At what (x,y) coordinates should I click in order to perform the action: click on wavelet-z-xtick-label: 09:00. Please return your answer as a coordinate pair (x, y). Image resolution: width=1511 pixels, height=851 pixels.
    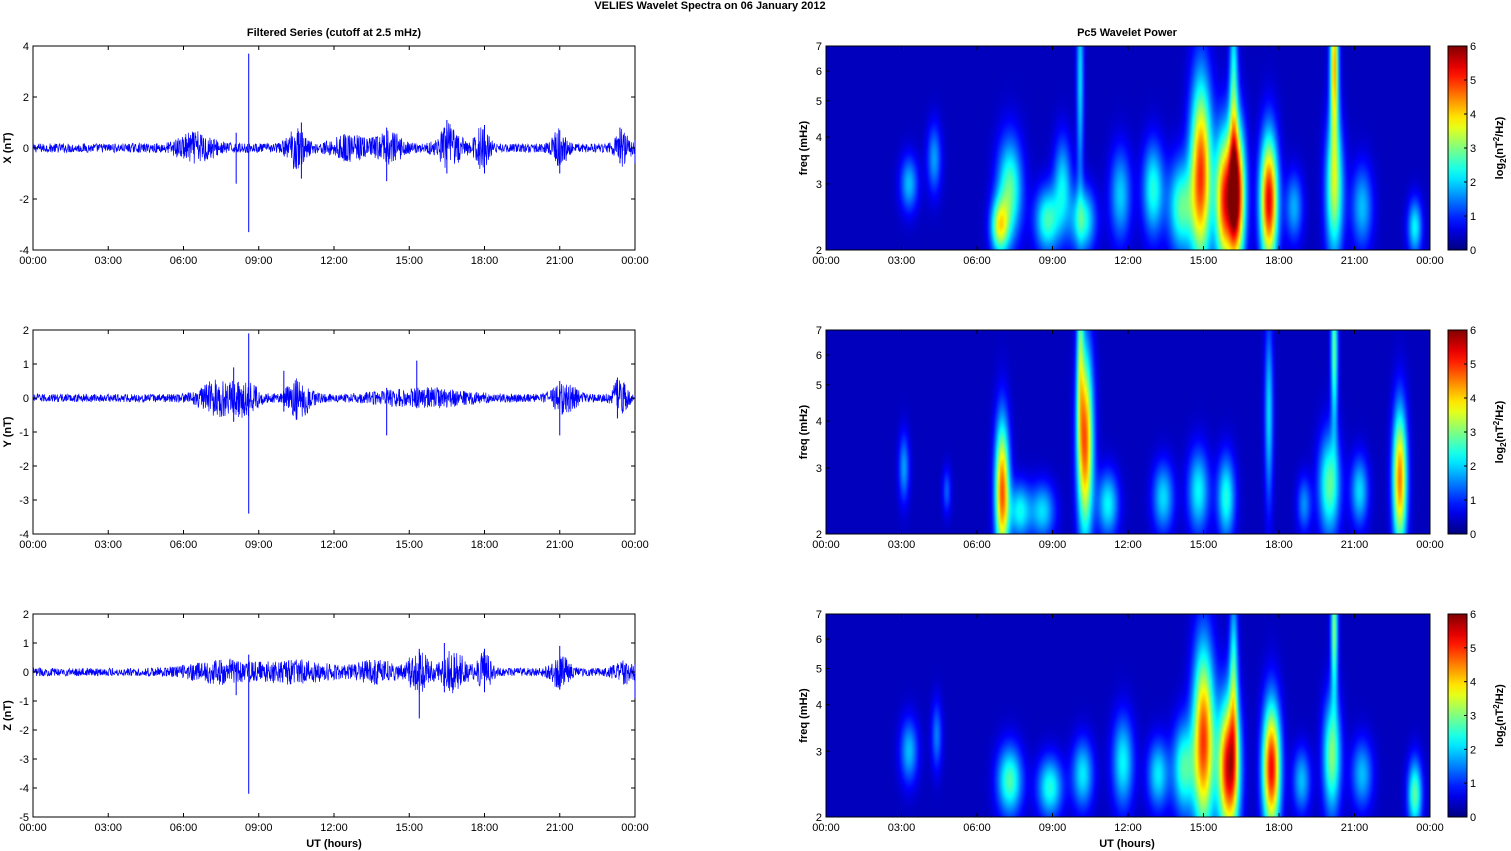
    Looking at the image, I should click on (1053, 828).